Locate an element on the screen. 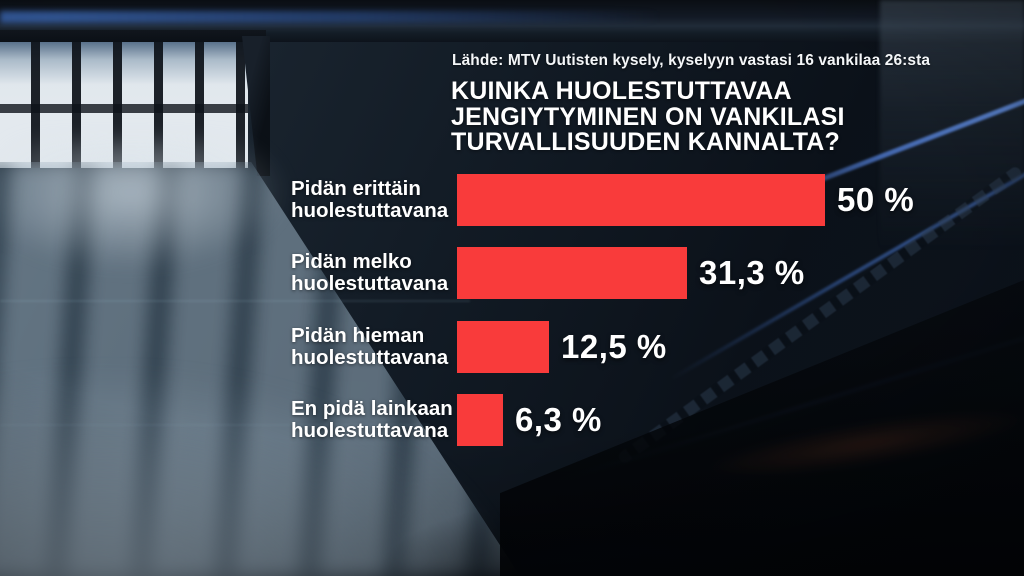  chart-row: Pidän erittäin huolestuttavana 50 % is located at coordinates (512, 200).